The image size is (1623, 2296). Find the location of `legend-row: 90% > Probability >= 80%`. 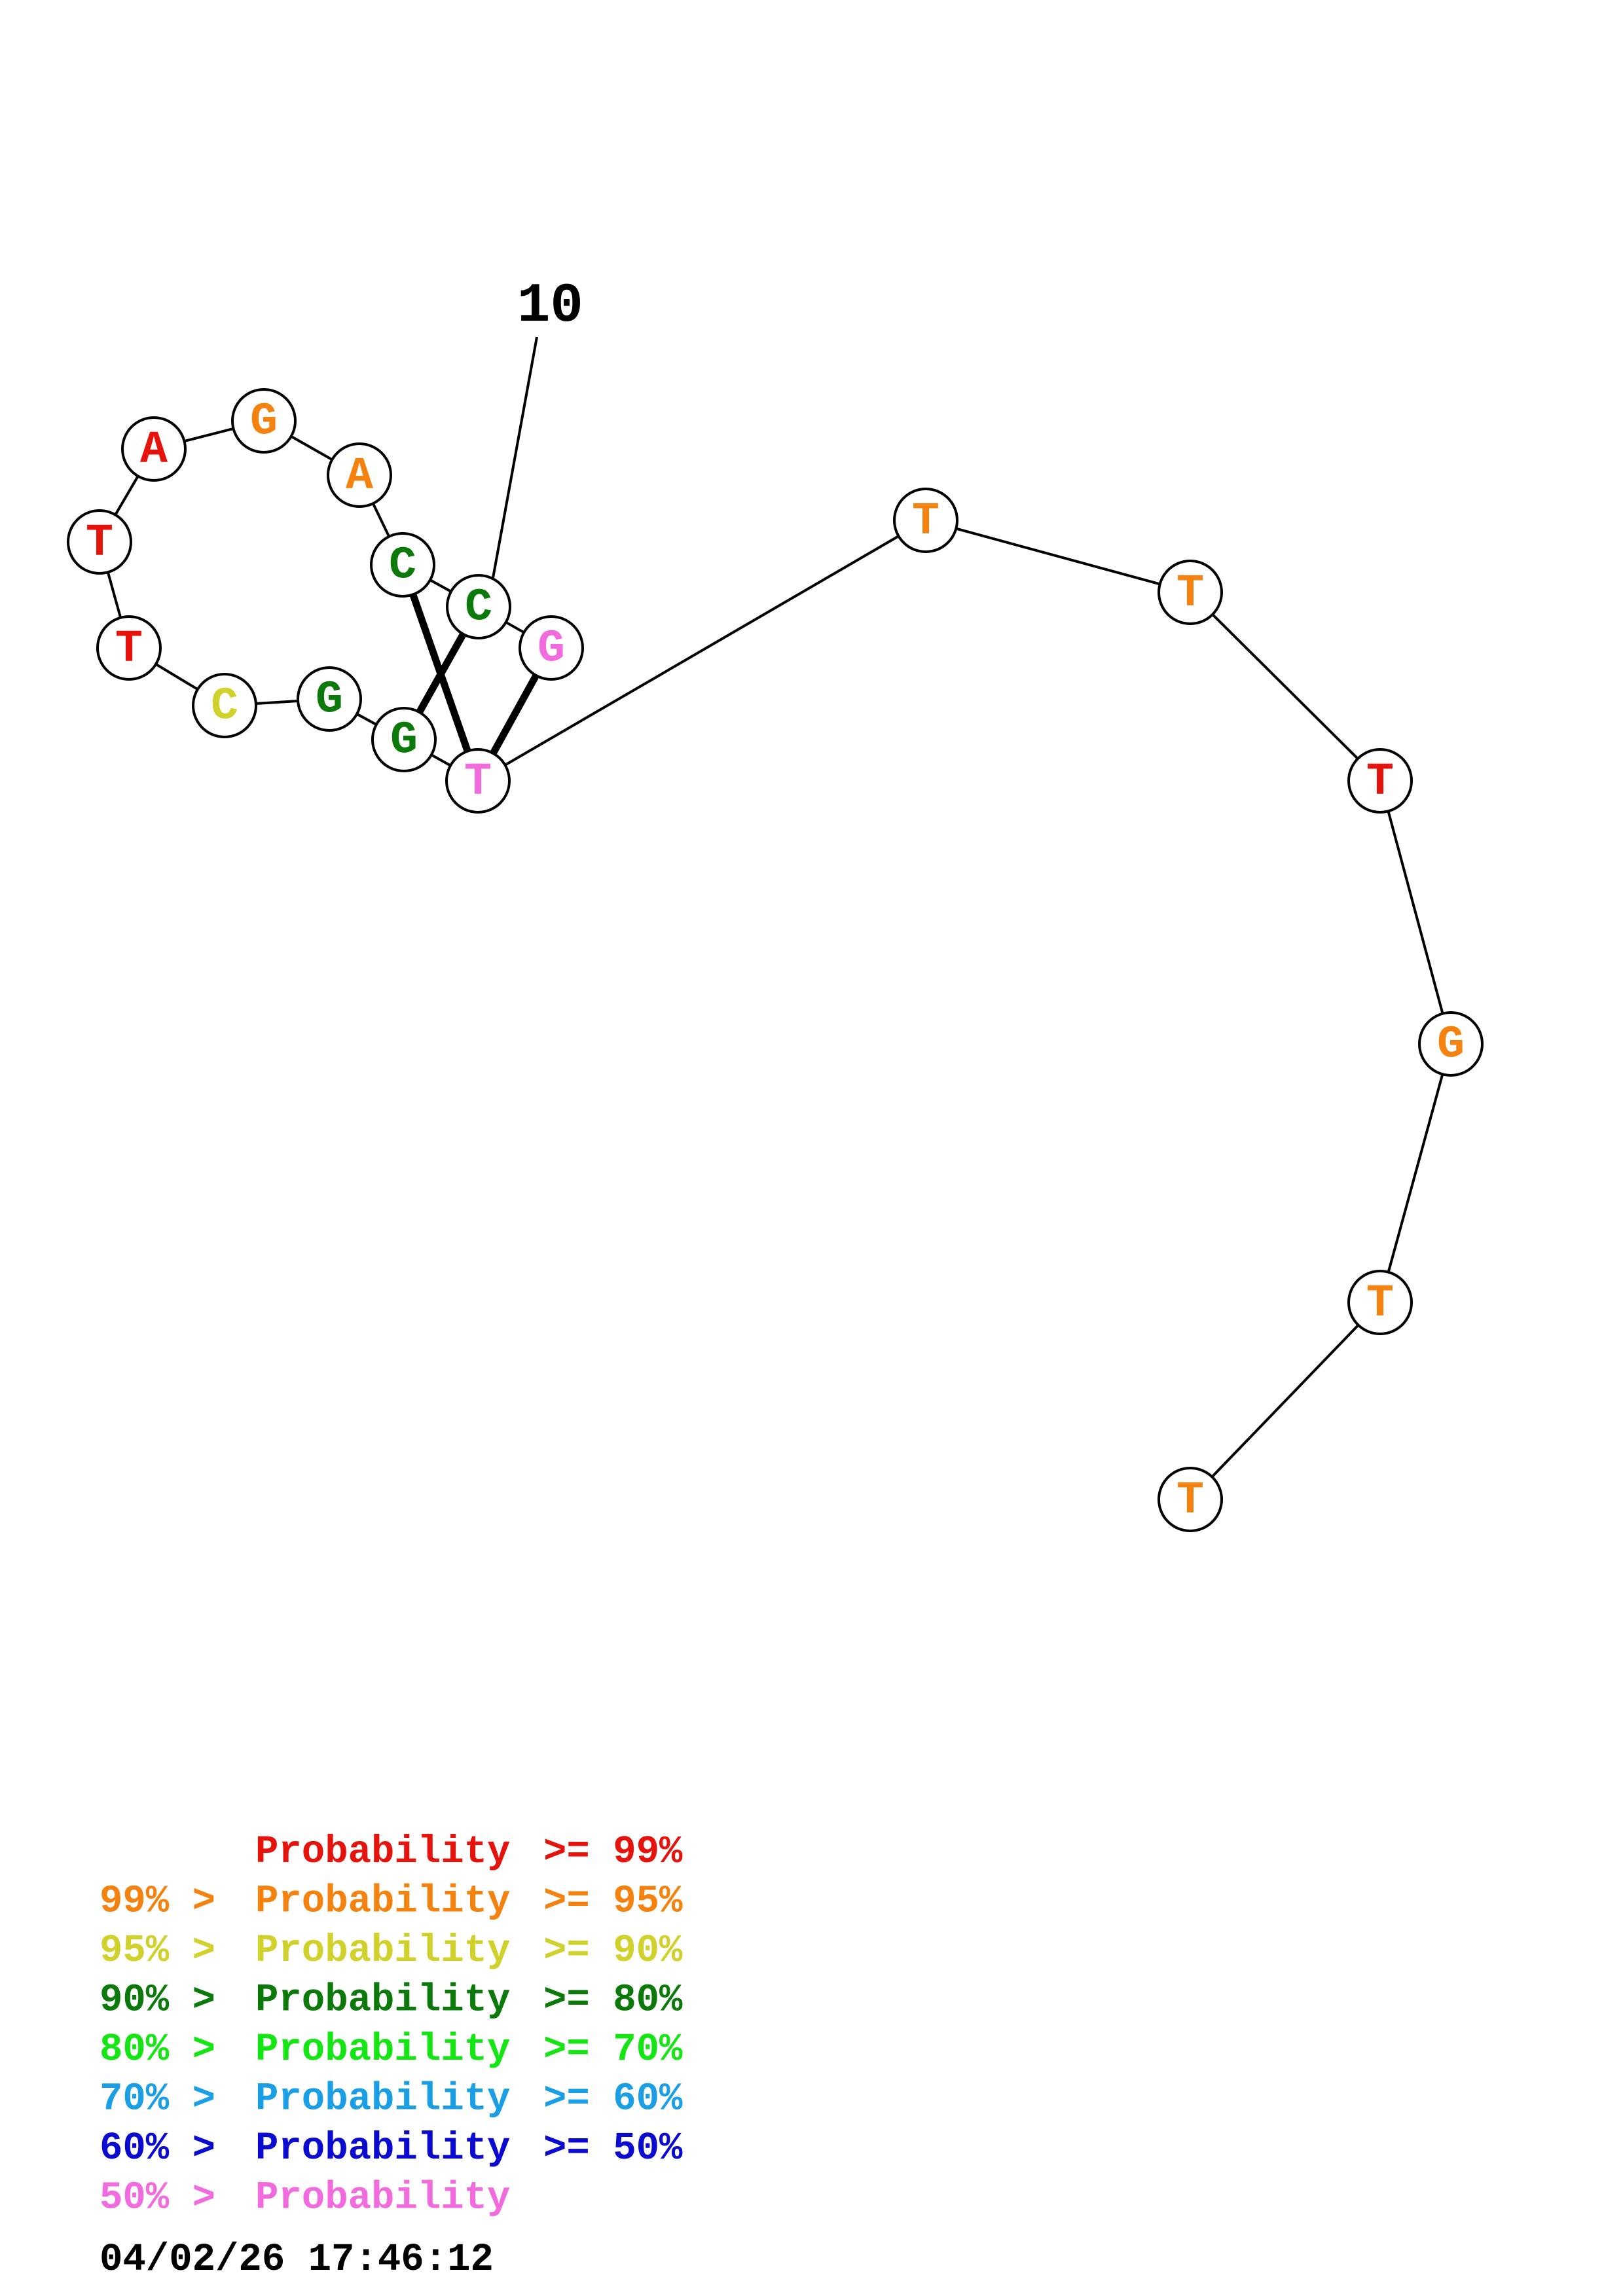

legend-row: 90% > Probability >= 80% is located at coordinates (391, 2000).